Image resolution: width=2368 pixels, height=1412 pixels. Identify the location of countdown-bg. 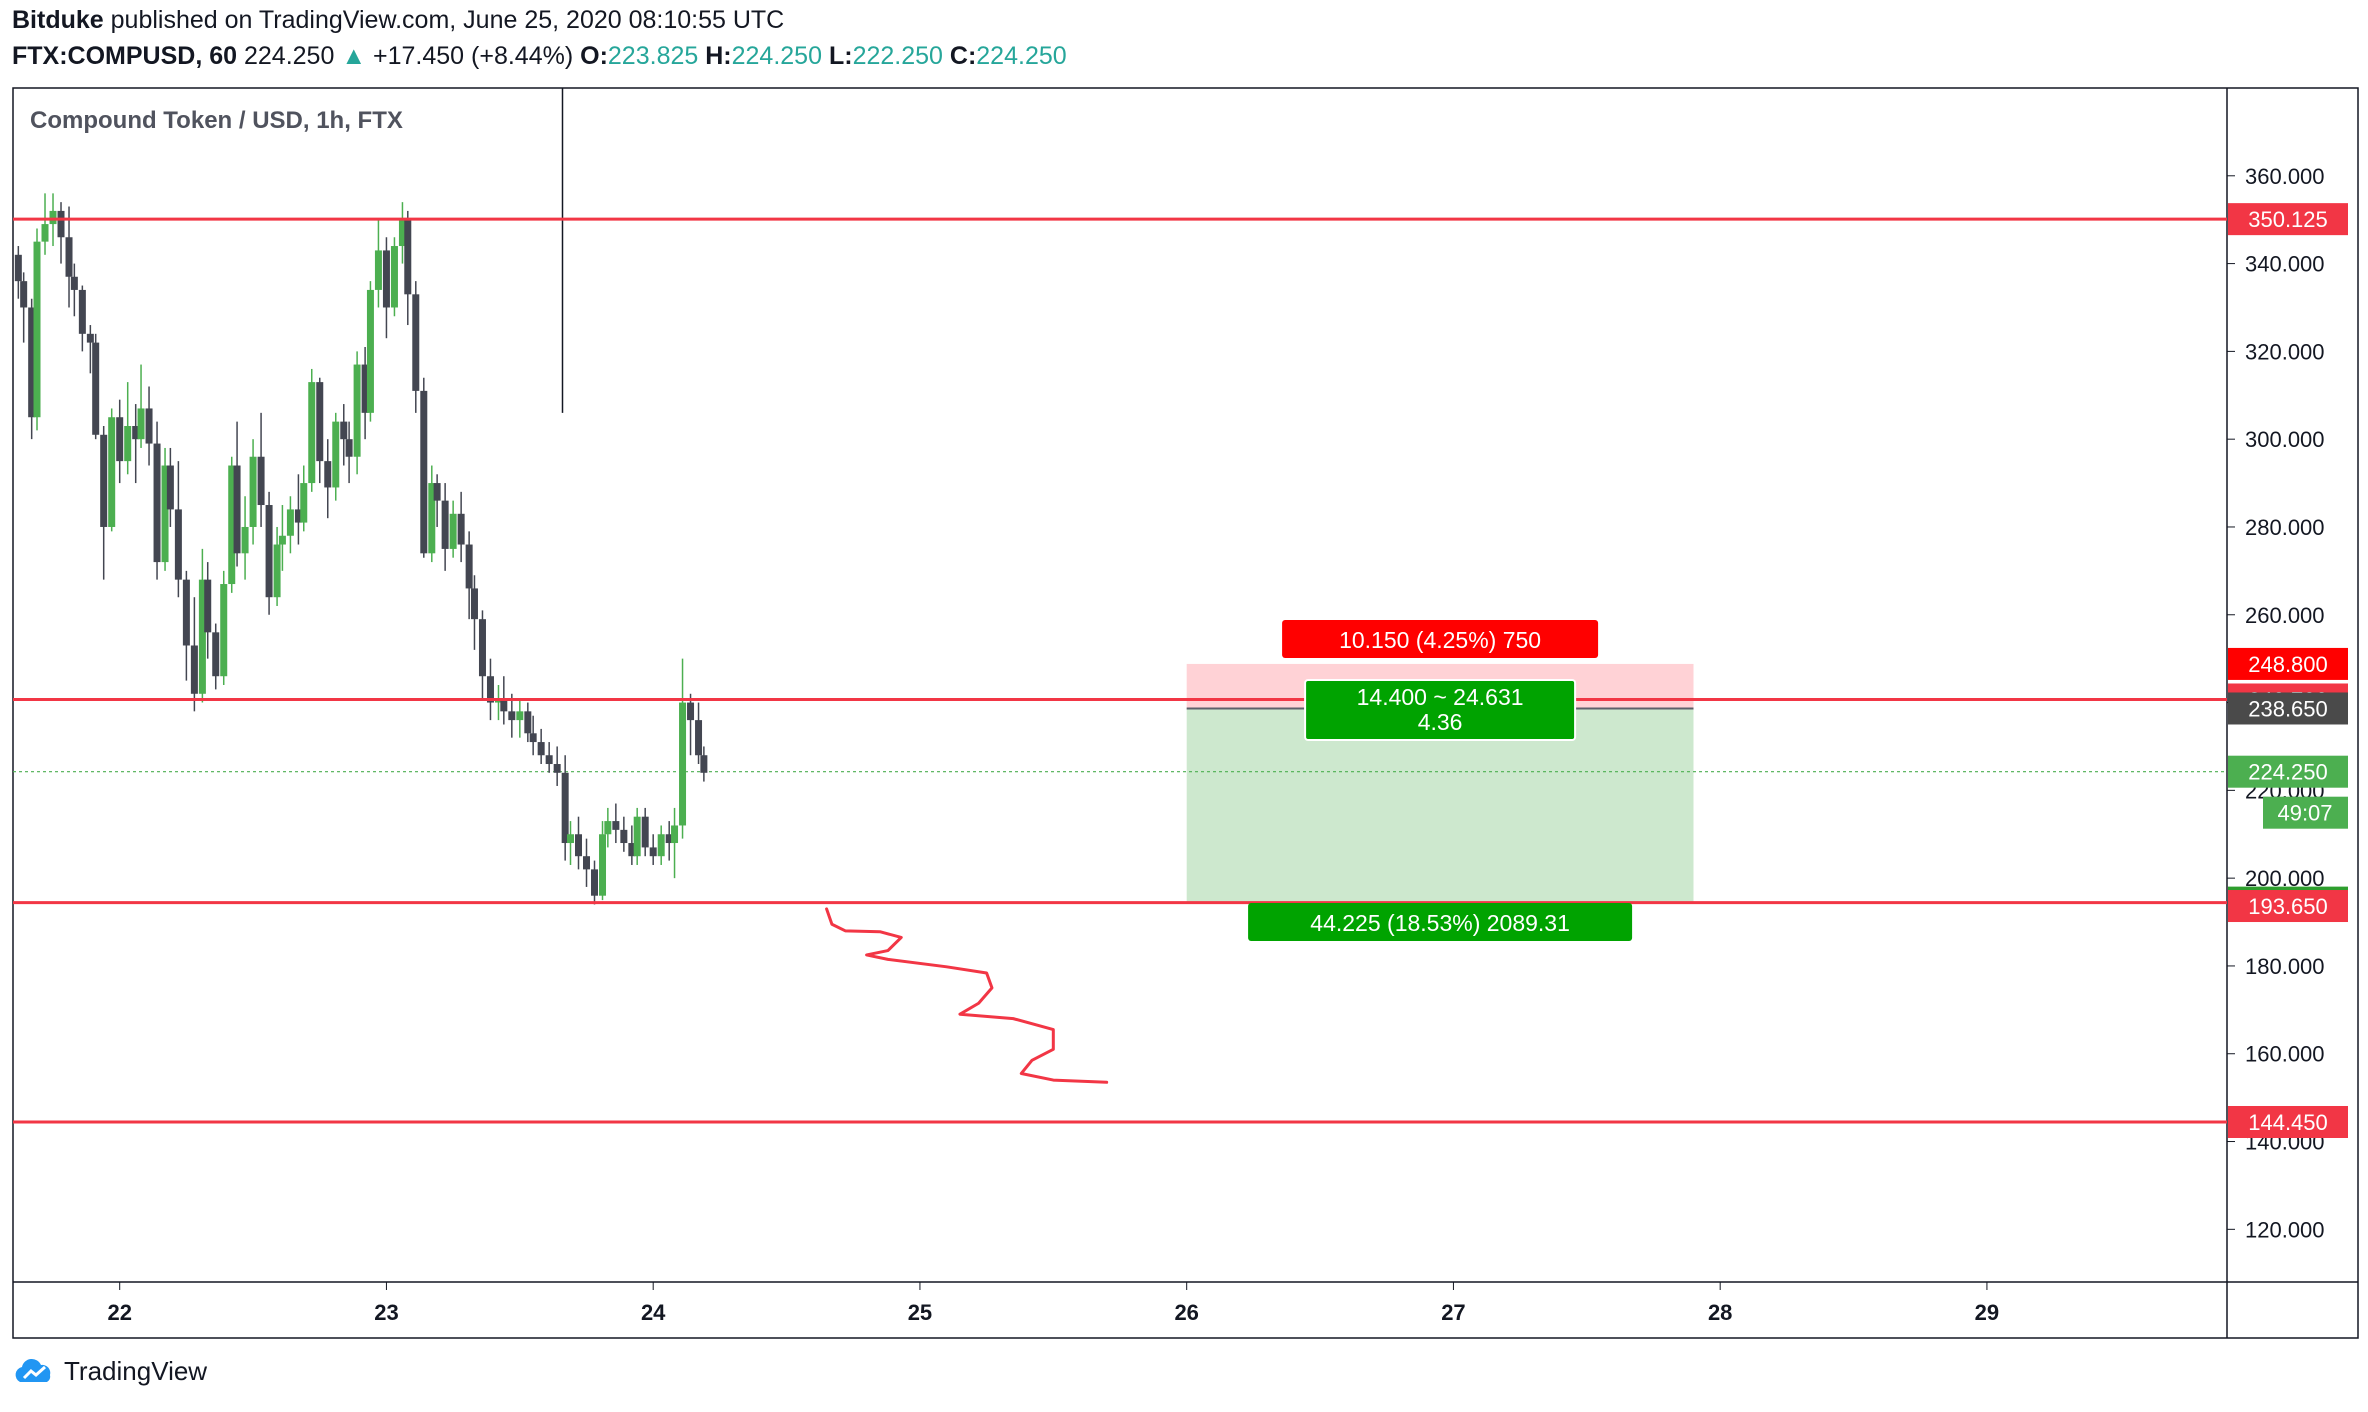
(2305, 812).